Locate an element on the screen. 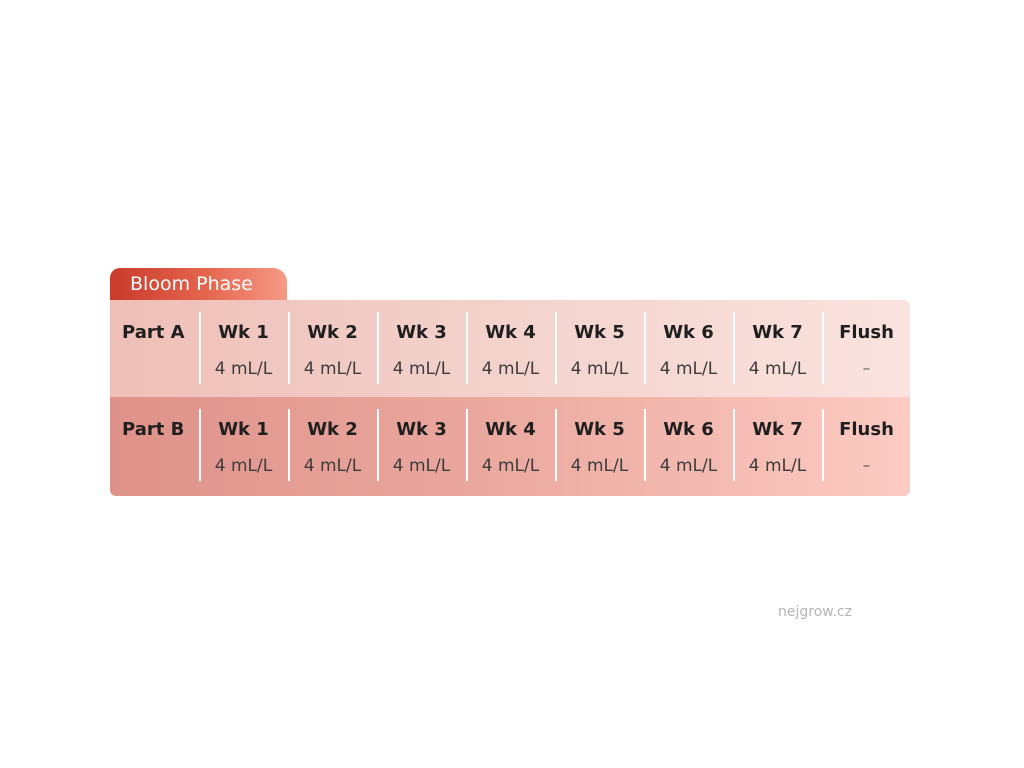 This screenshot has height=768, width=1024. cell-part-a-wk3: Wk 3 4 mL/L is located at coordinates (421, 348).